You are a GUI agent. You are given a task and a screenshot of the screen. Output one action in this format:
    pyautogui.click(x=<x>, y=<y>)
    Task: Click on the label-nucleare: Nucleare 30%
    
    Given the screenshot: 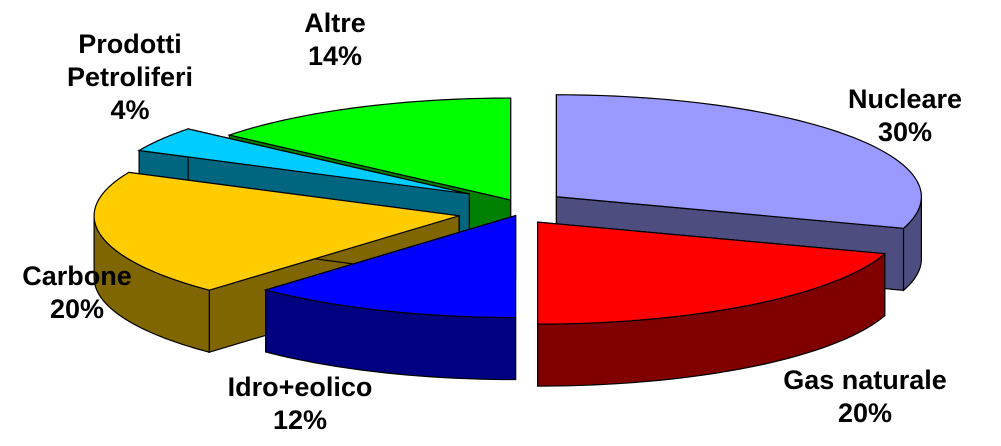 What is the action you would take?
    pyautogui.click(x=905, y=116)
    